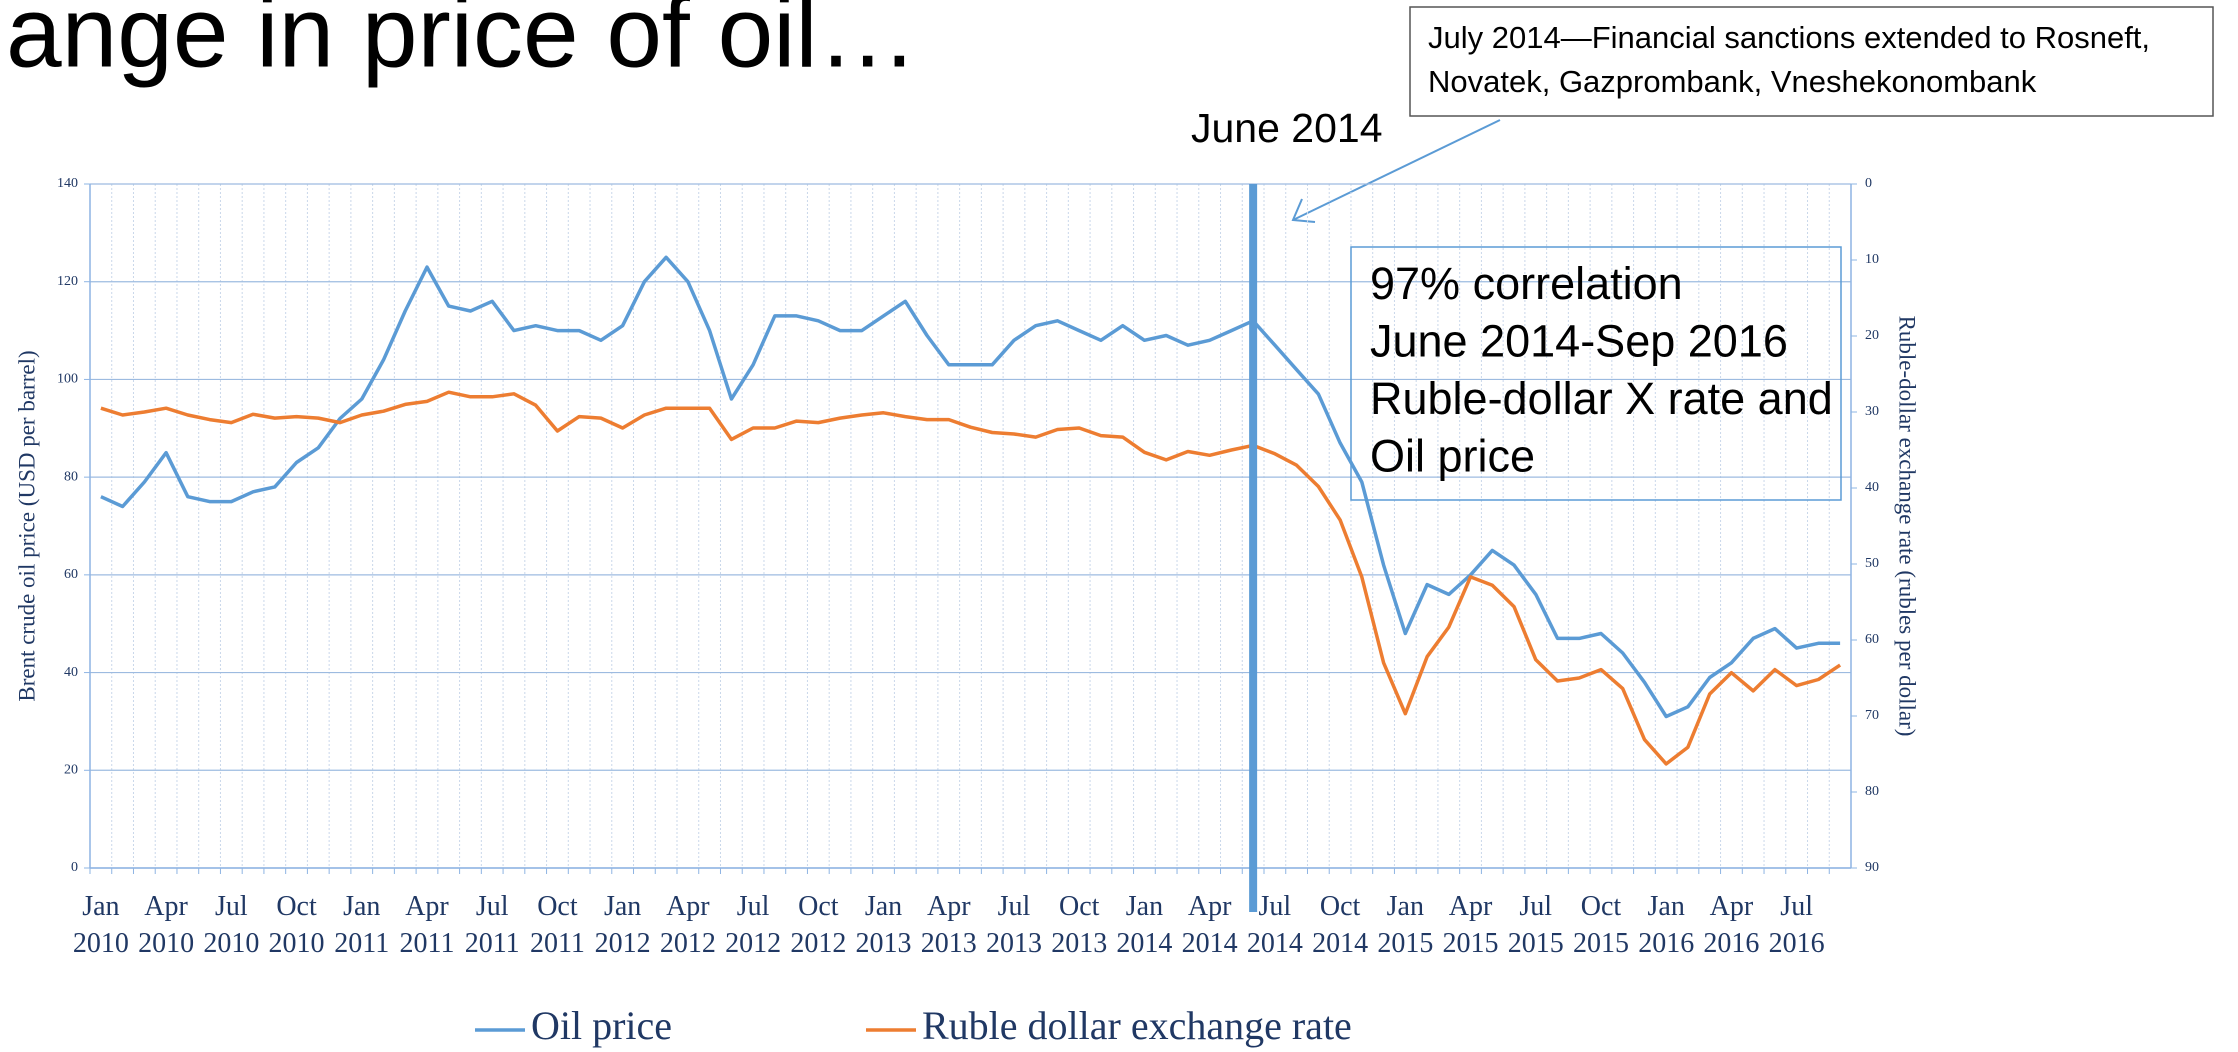 This screenshot has width=2238, height=1052. What do you see at coordinates (1872, 639) in the screenshot?
I see `y2-tick-label: 60` at bounding box center [1872, 639].